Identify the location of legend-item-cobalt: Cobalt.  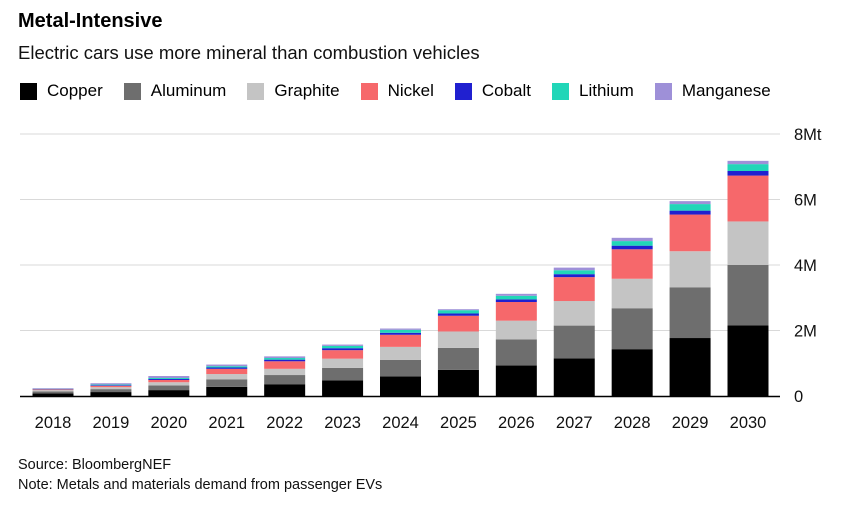
(492, 91).